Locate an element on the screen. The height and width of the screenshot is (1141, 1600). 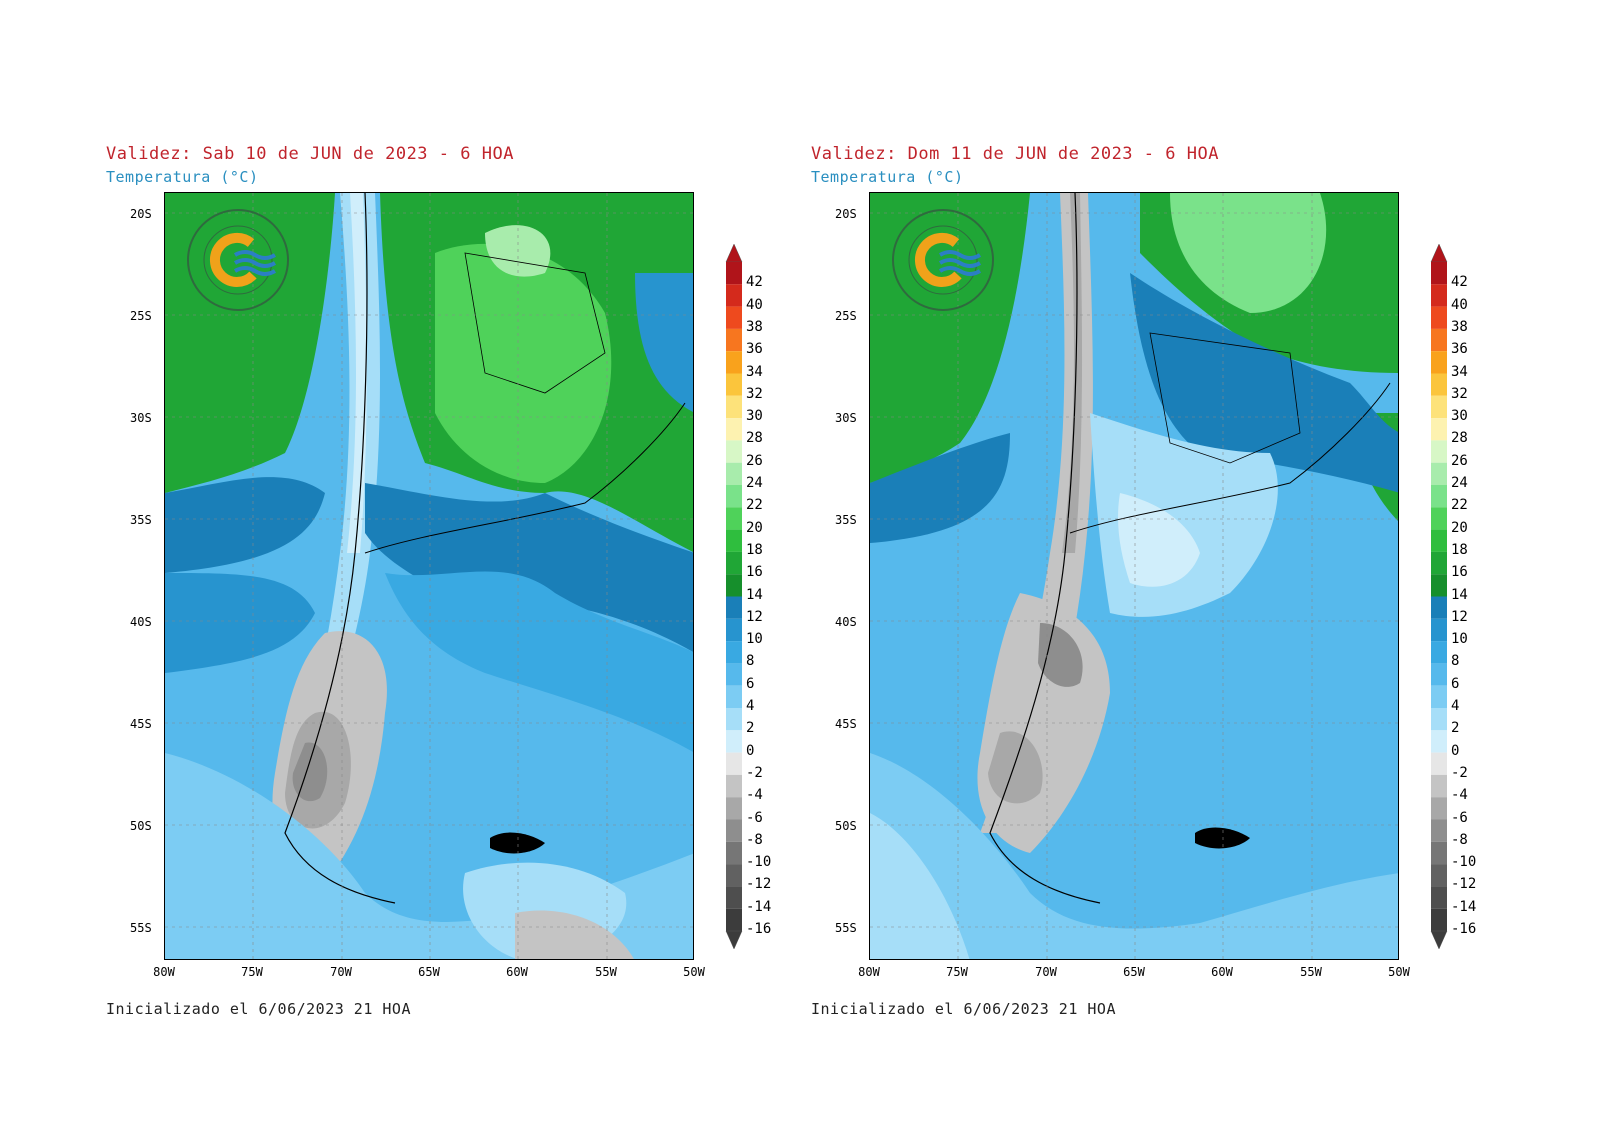
colorbar-label: 32 is located at coordinates (1459, 393).